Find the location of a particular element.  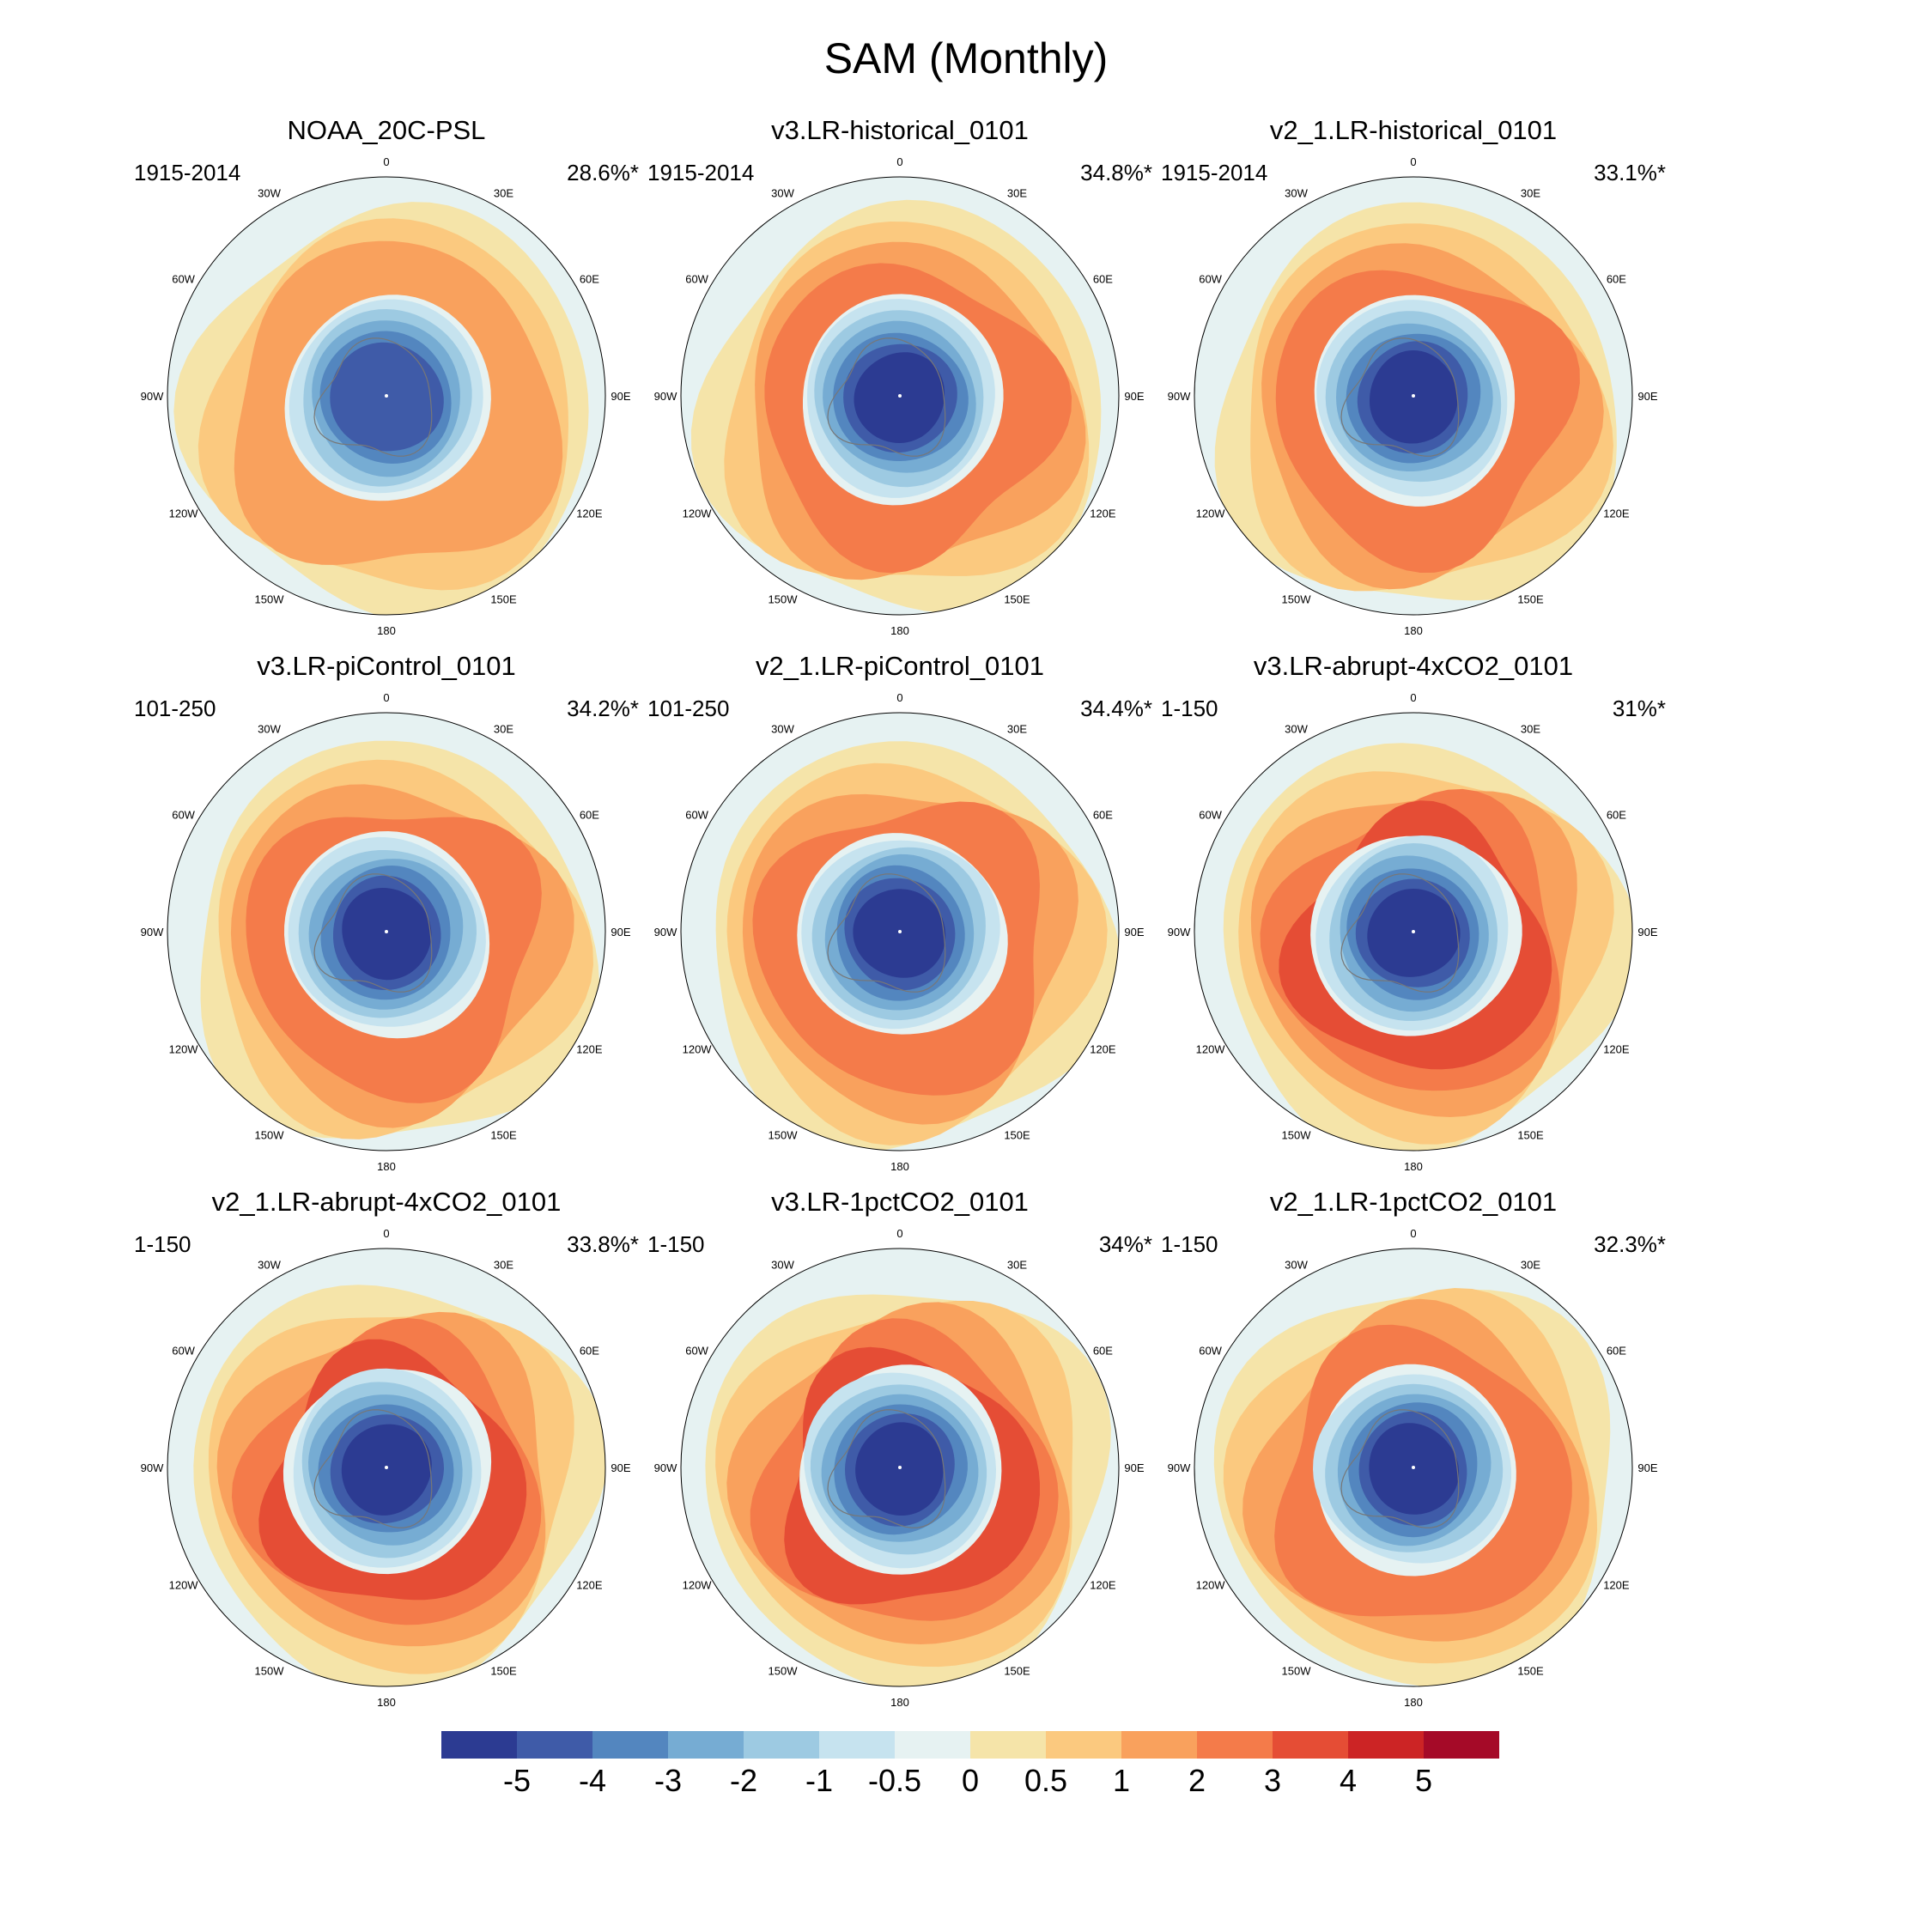

colorbar-tick-label: -4 is located at coordinates (592, 1780).